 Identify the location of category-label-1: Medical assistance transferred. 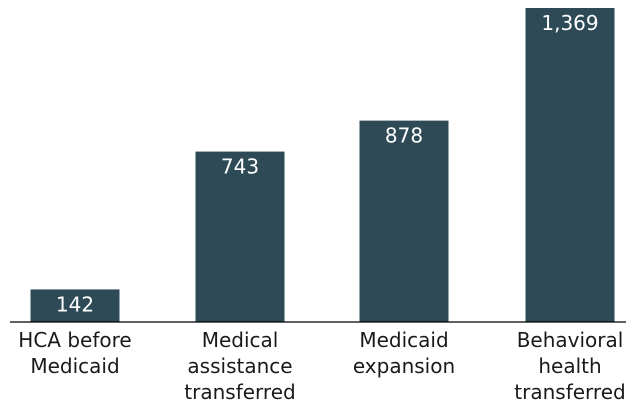
(239, 366).